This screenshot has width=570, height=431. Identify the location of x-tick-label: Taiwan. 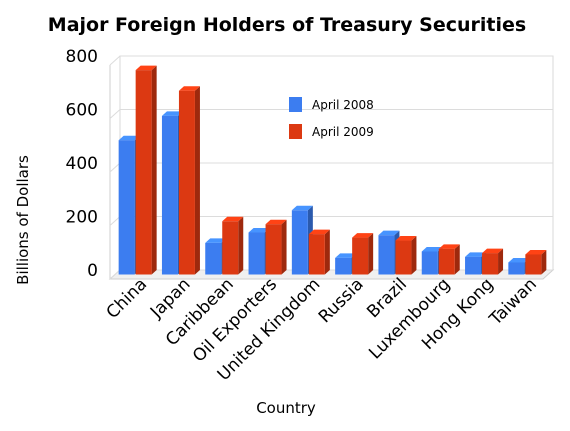
(513, 302).